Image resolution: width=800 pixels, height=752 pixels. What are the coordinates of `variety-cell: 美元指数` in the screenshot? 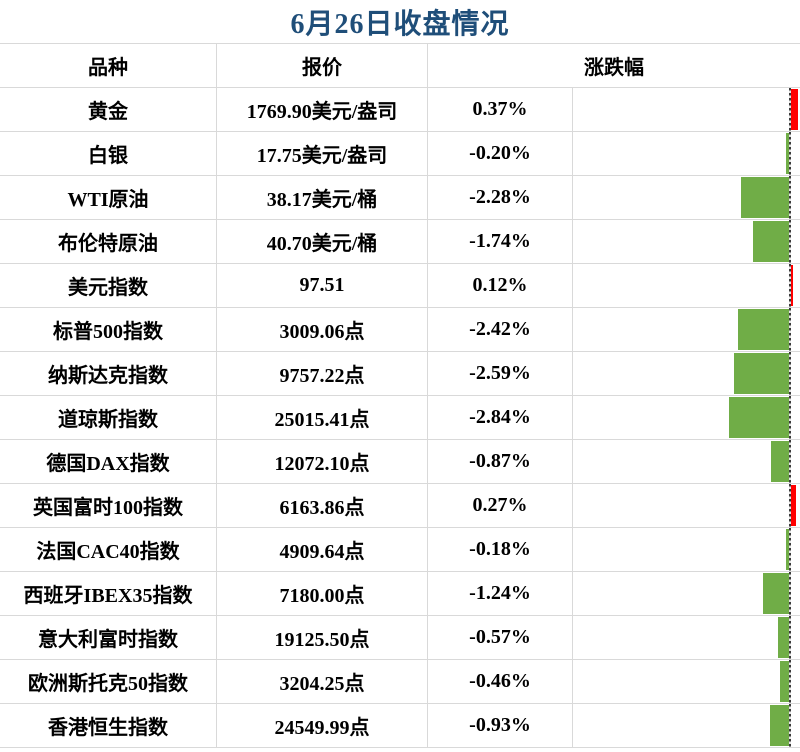 It's located at (108, 285).